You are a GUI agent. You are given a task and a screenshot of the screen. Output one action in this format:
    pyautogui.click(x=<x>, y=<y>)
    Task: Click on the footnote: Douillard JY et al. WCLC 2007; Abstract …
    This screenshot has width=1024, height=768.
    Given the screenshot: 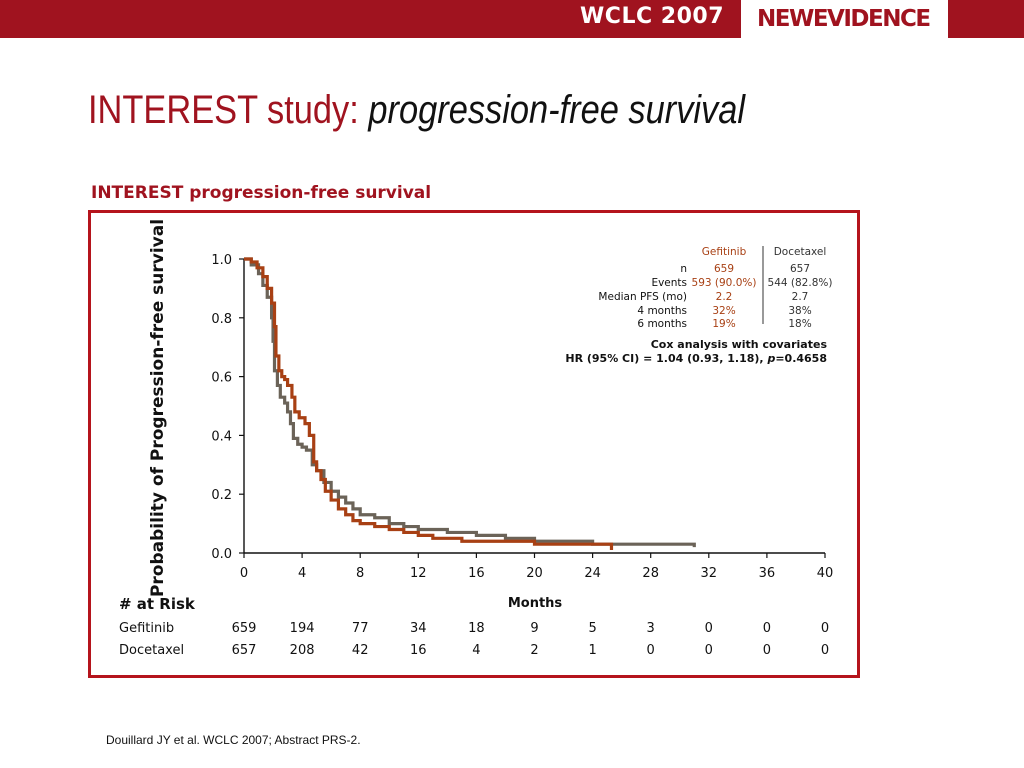 What is the action you would take?
    pyautogui.click(x=233, y=740)
    